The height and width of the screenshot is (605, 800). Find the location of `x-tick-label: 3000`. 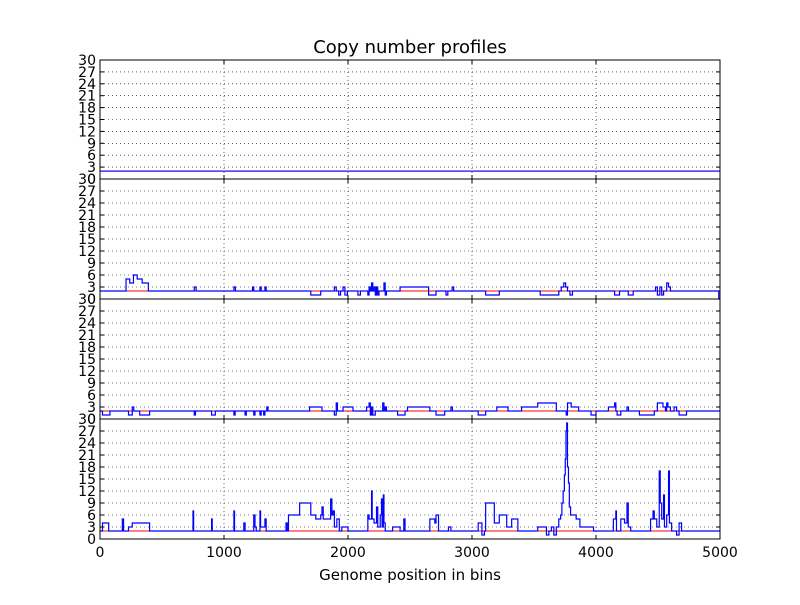

x-tick-label: 3000 is located at coordinates (472, 553).